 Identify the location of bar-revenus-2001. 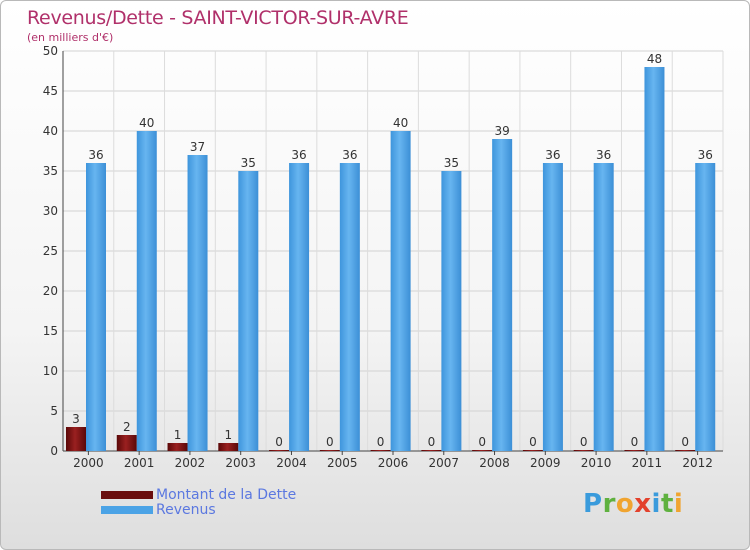
(146, 291).